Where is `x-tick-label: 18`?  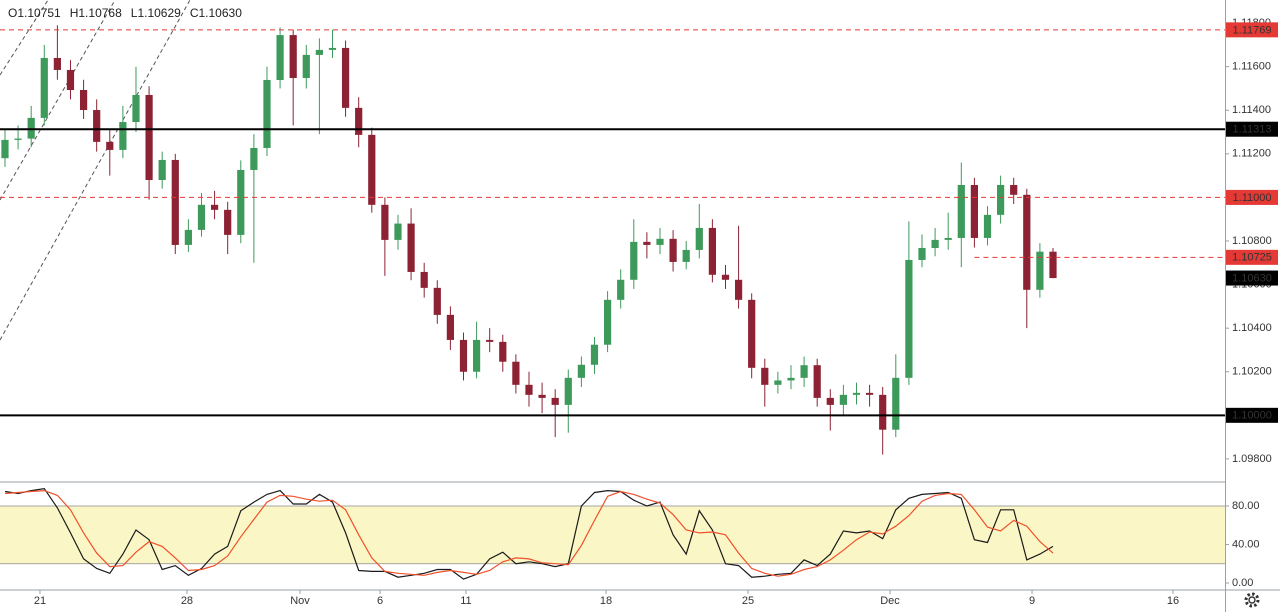
x-tick-label: 18 is located at coordinates (606, 601).